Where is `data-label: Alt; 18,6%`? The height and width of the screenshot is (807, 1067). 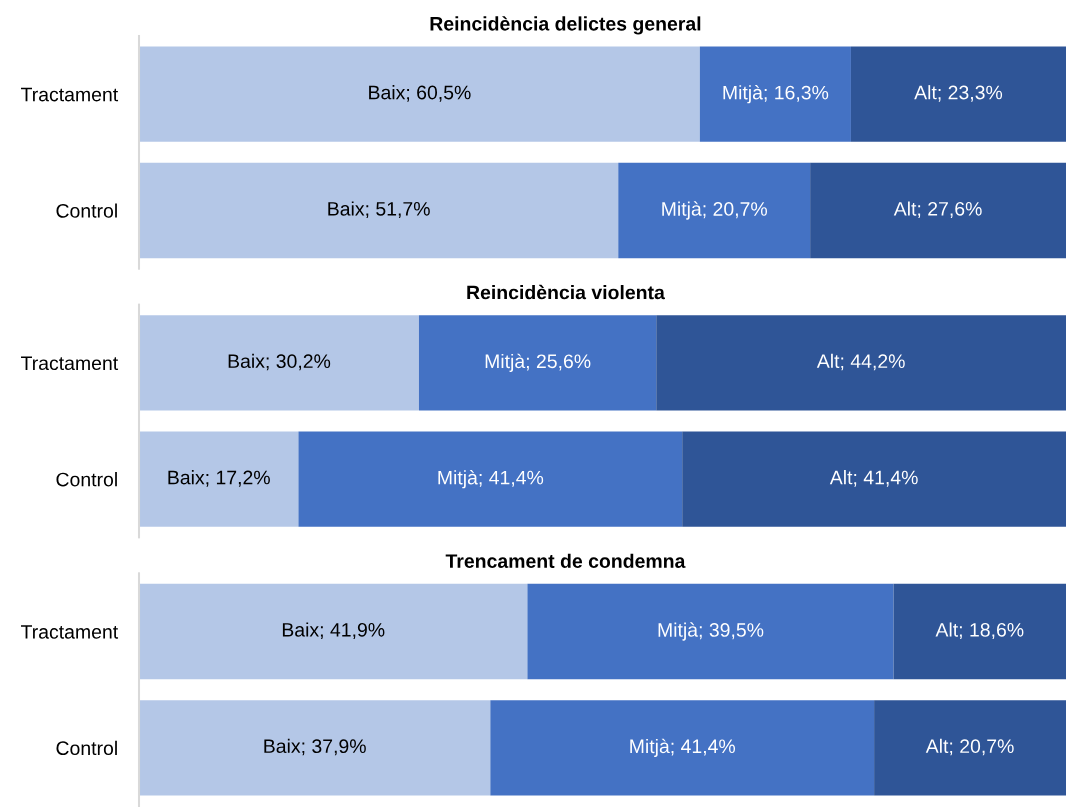
data-label: Alt; 18,6% is located at coordinates (979, 631).